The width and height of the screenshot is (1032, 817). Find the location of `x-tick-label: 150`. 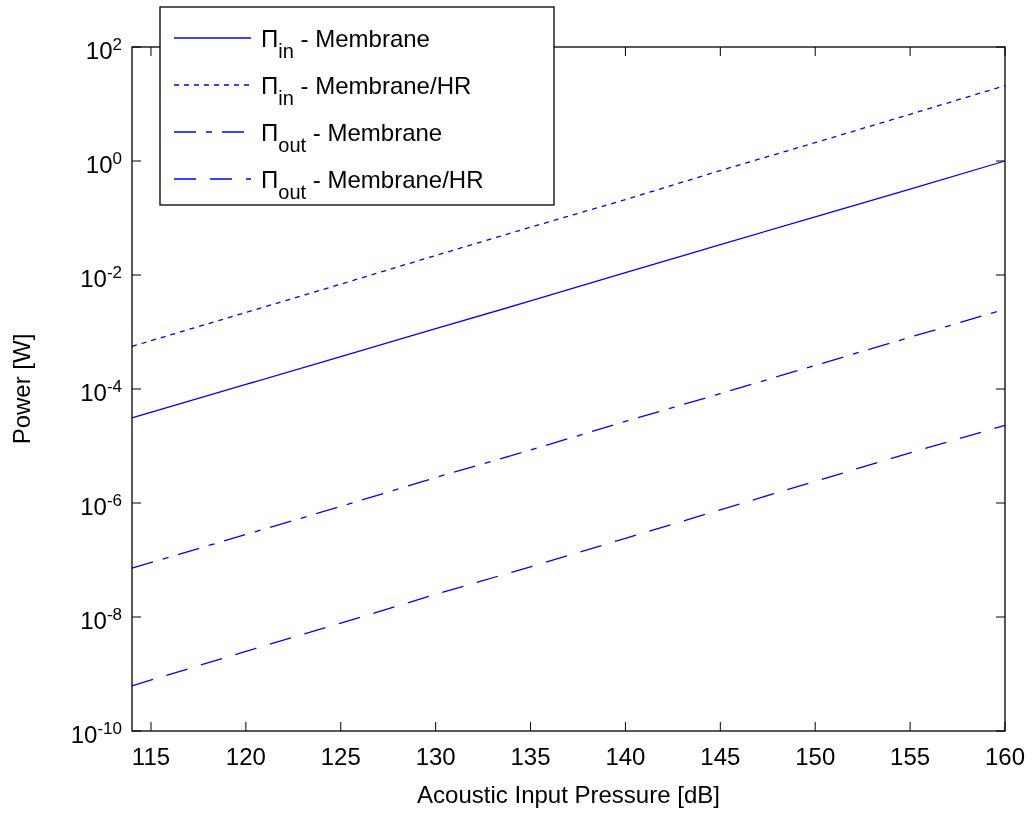

x-tick-label: 150 is located at coordinates (815, 756).